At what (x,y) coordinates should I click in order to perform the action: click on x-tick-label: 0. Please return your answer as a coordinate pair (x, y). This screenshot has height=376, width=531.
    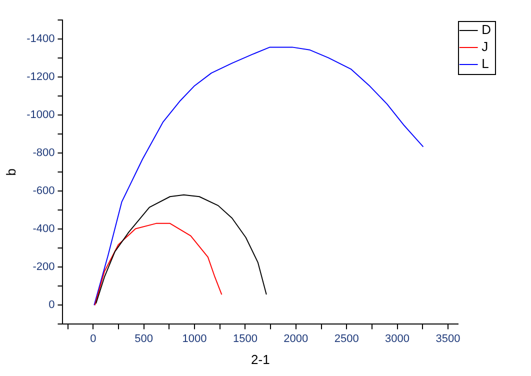
    Looking at the image, I should click on (93, 338).